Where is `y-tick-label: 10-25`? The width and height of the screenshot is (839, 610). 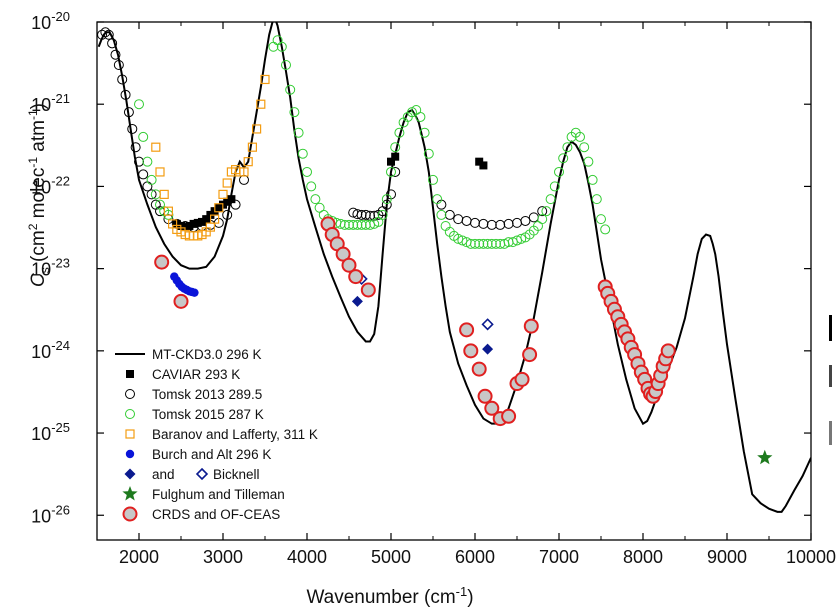
y-tick-label: 10-25 is located at coordinates (50, 432).